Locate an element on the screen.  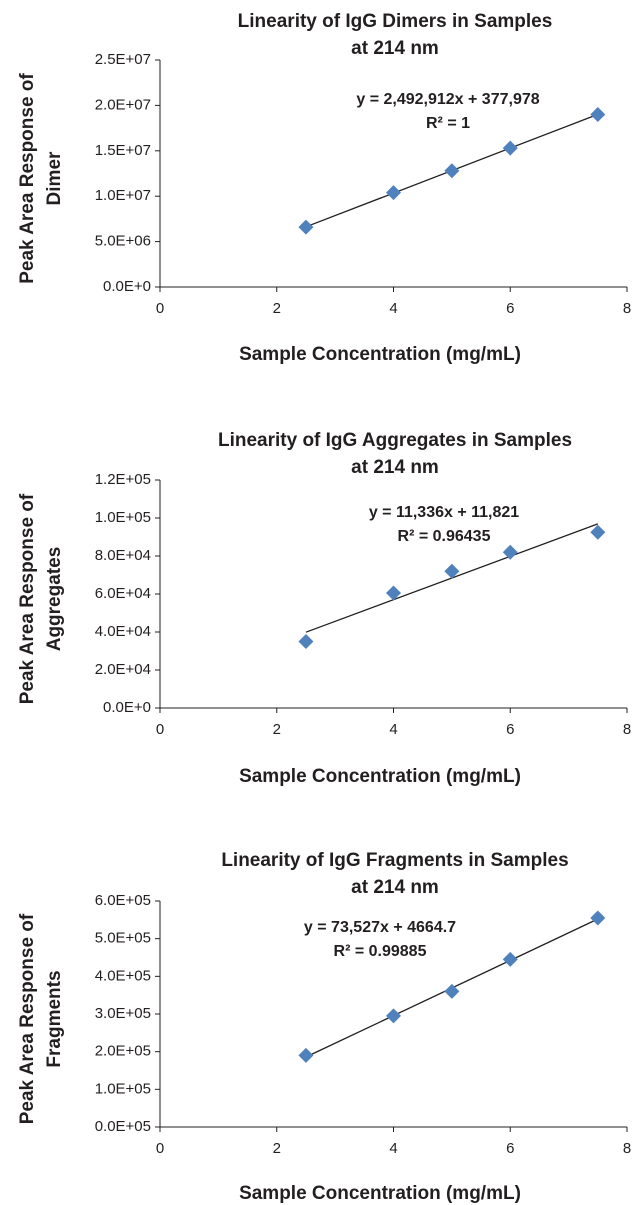
y-tick-label: 8.0E+04 is located at coordinates (123, 555).